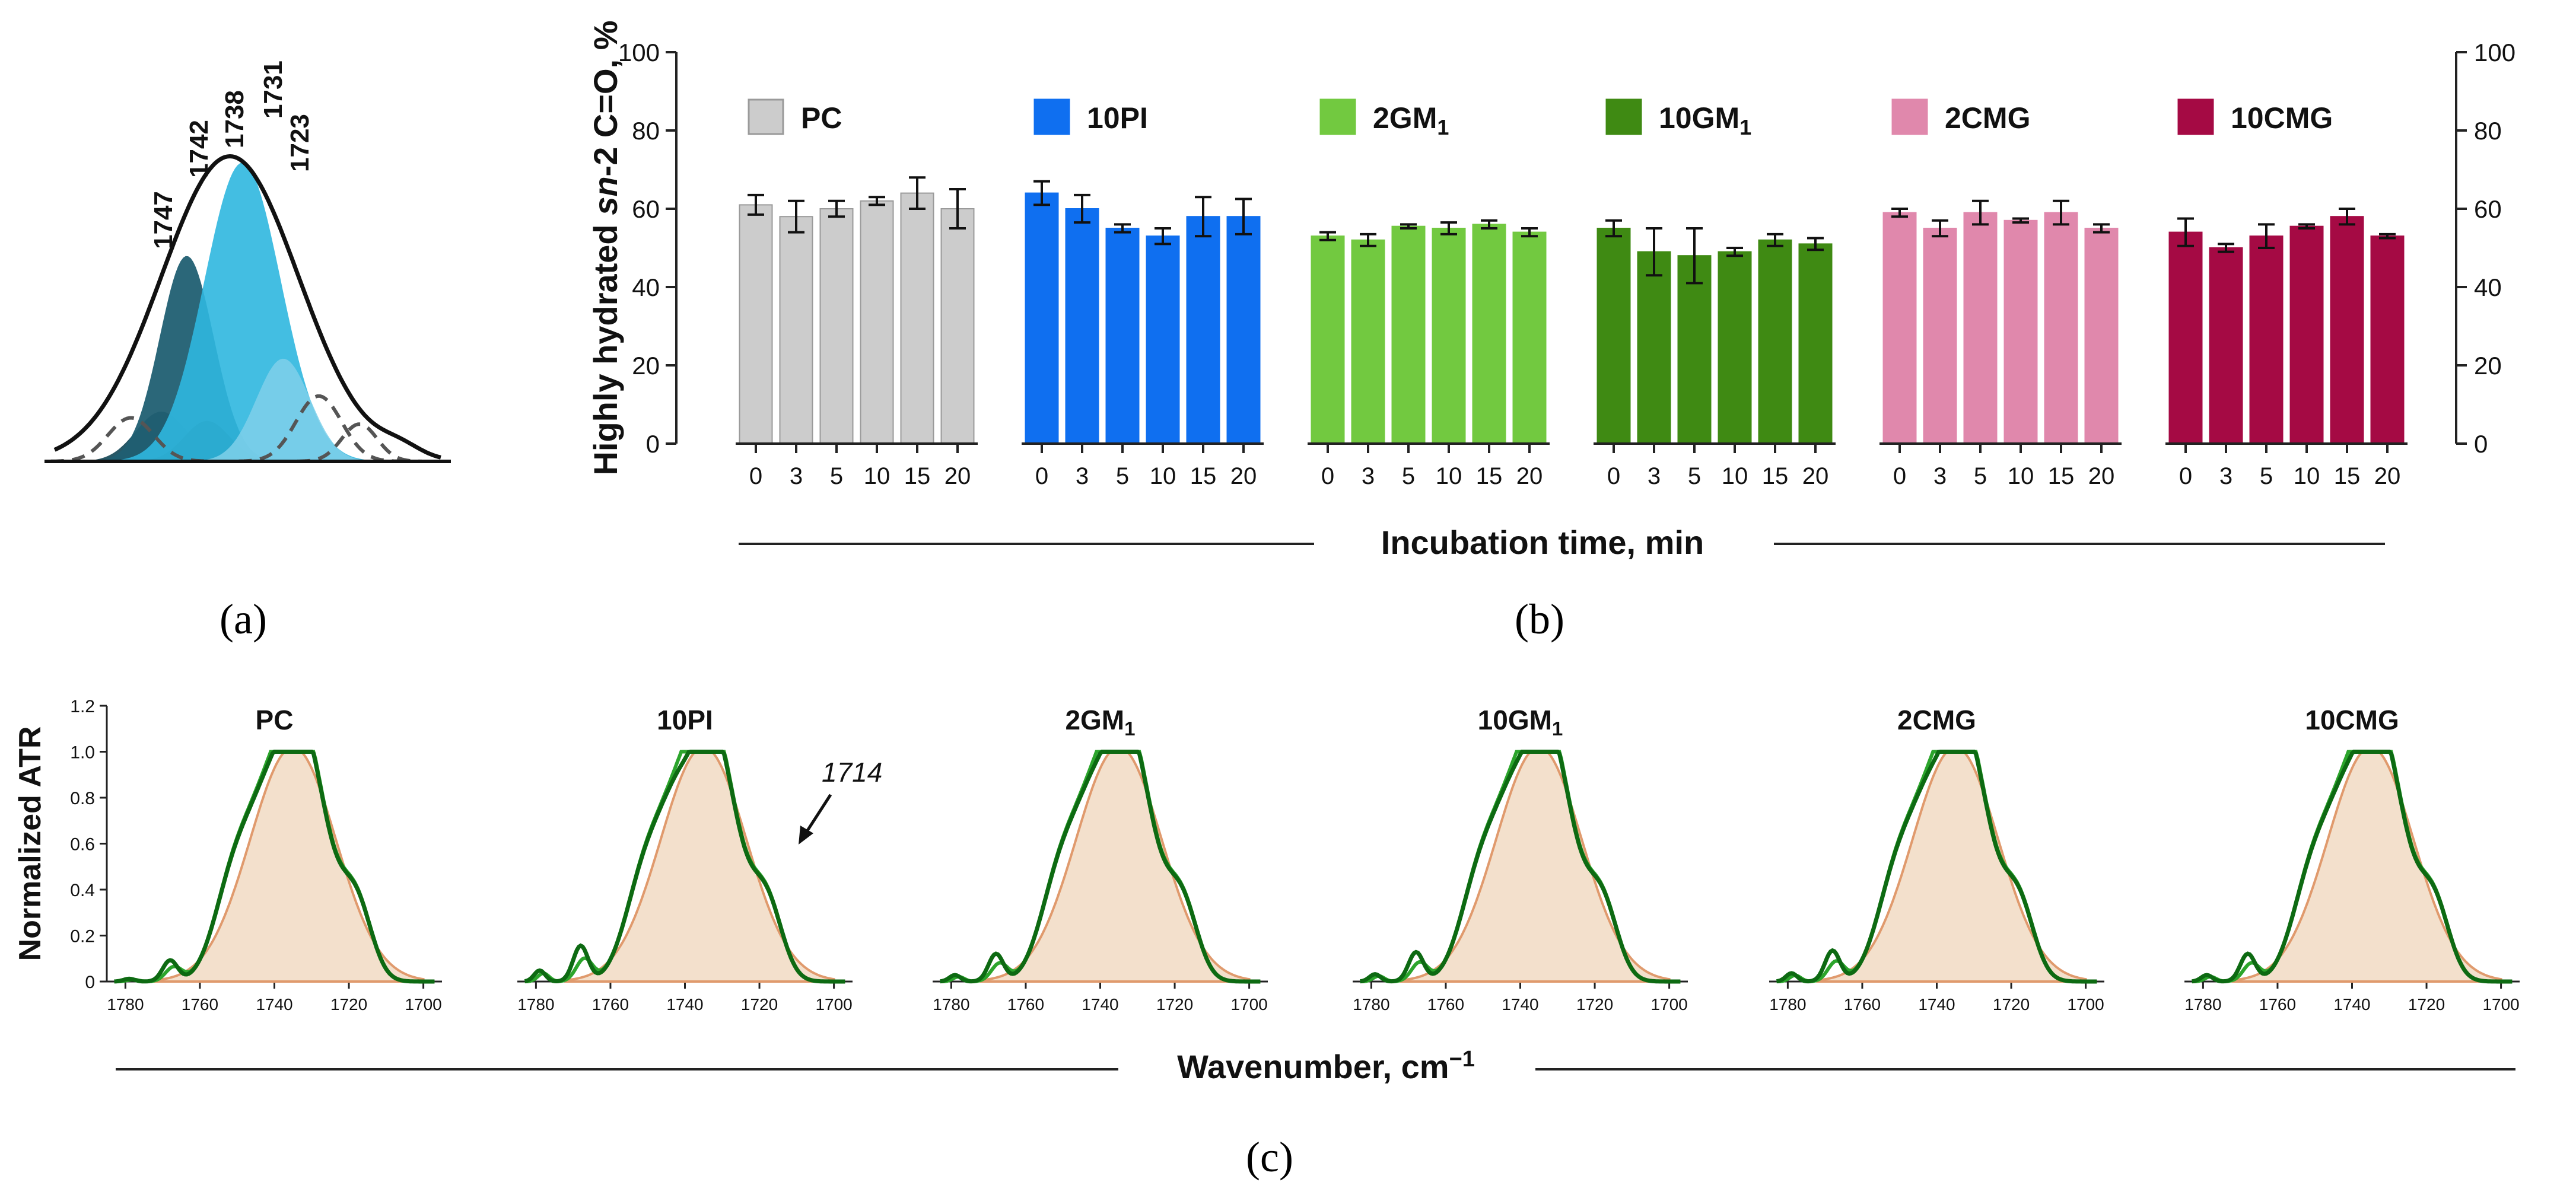 The height and width of the screenshot is (1198, 2576). Describe the element at coordinates (818, 814) in the screenshot. I see `annotation-arrow-line` at that location.